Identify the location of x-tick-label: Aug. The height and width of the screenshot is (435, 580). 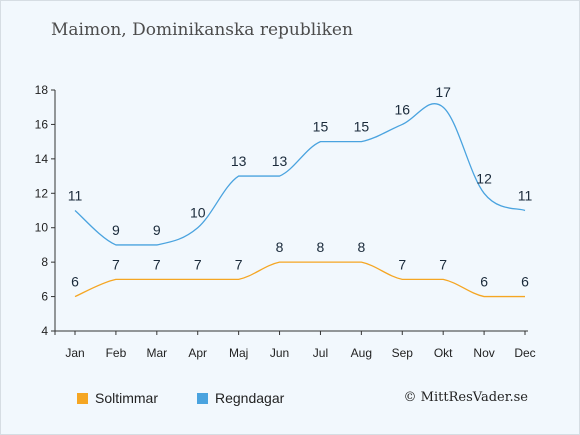
(361, 353).